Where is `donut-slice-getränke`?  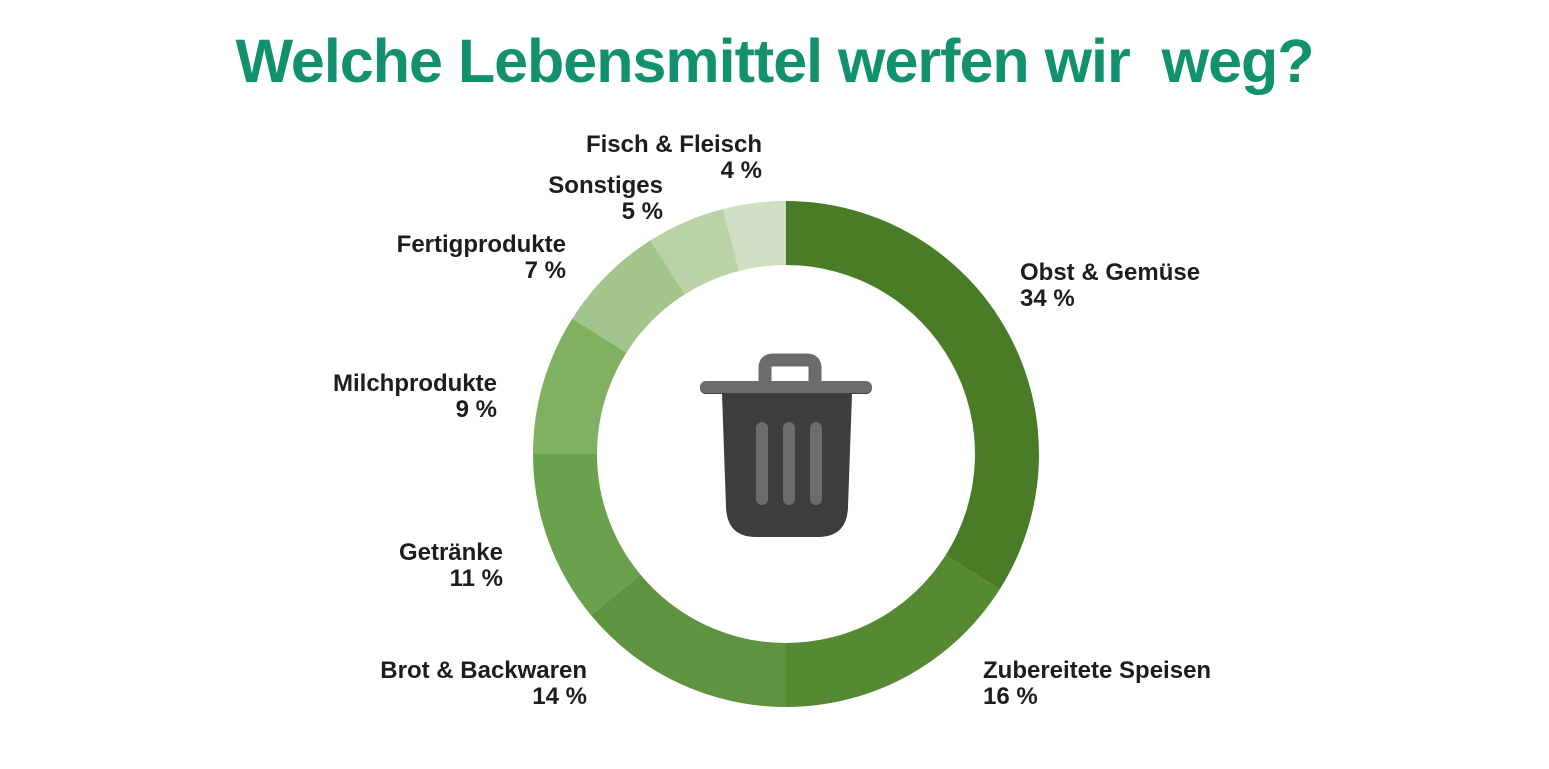 donut-slice-getränke is located at coordinates (587, 535).